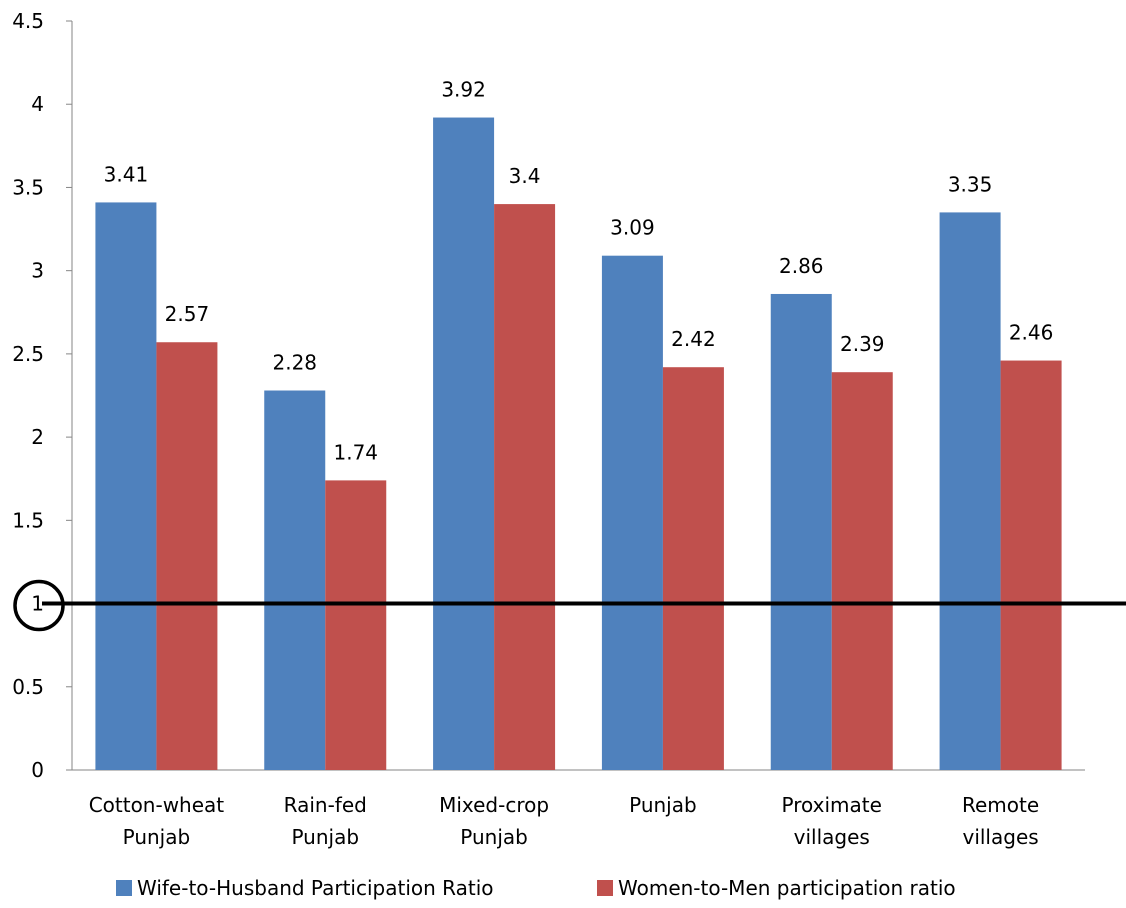 The width and height of the screenshot is (1126, 908). What do you see at coordinates (463, 90) in the screenshot?
I see `data-label: 3.92` at bounding box center [463, 90].